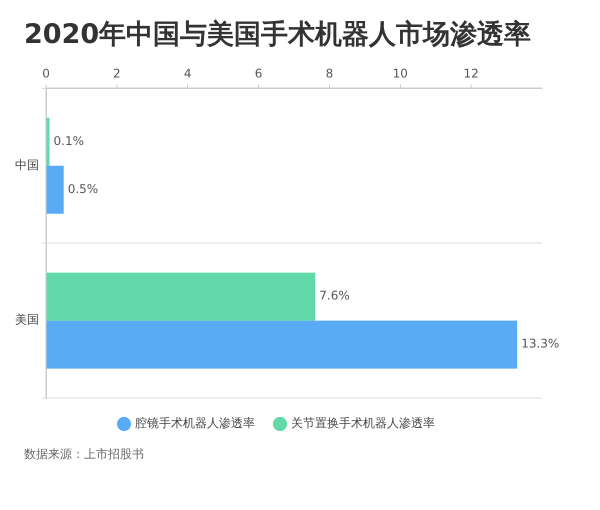  What do you see at coordinates (46, 73) in the screenshot?
I see `x-tick-label: 0` at bounding box center [46, 73].